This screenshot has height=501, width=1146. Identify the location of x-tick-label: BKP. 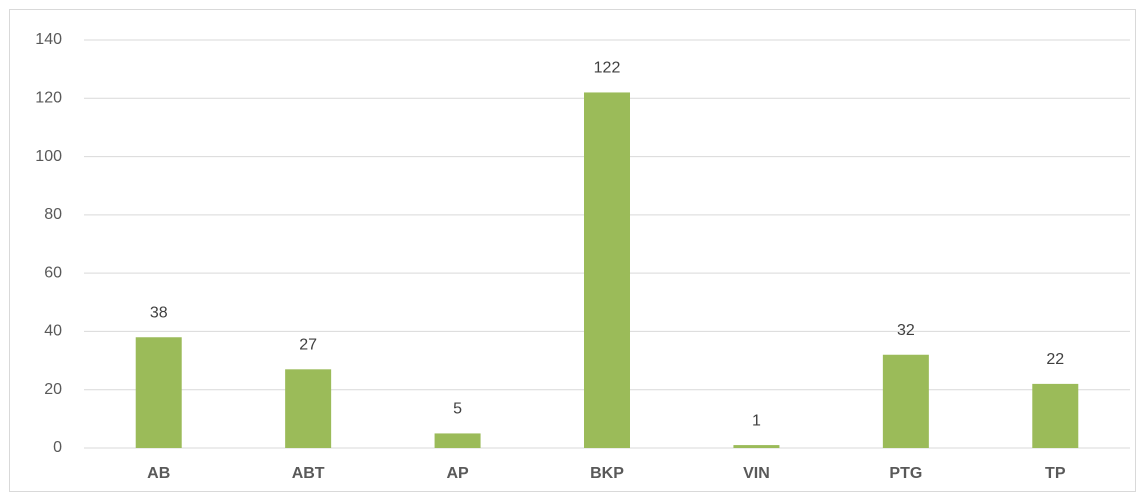
(607, 473).